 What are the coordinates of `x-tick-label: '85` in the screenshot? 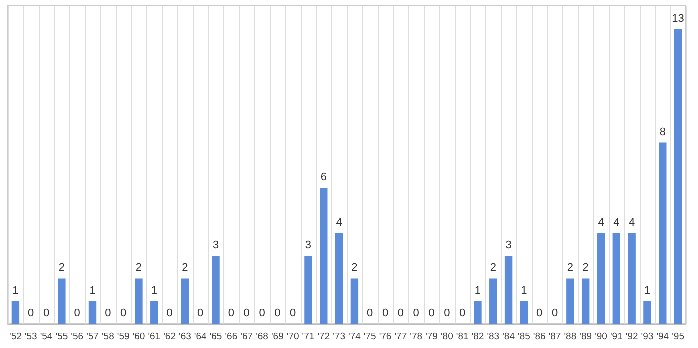 It's located at (524, 337).